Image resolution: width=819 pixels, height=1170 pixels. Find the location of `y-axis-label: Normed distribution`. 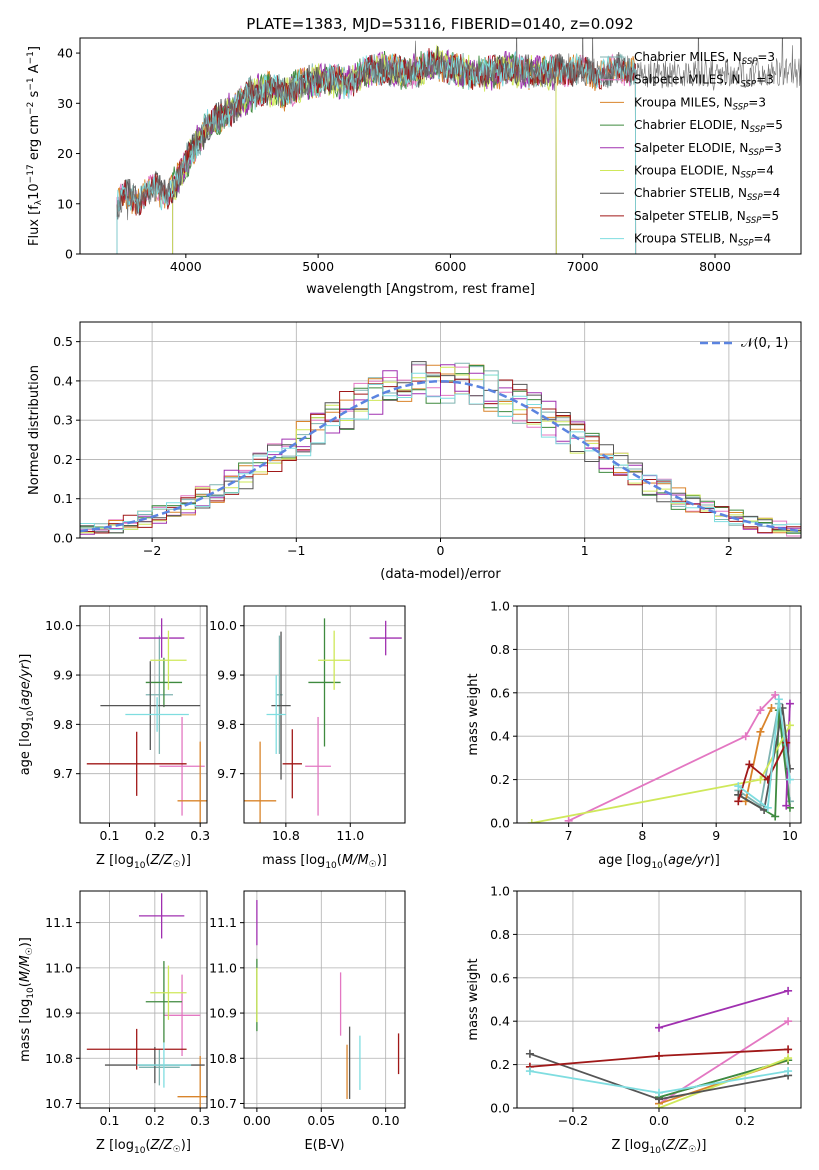

y-axis-label: Normed distribution is located at coordinates (34, 430).